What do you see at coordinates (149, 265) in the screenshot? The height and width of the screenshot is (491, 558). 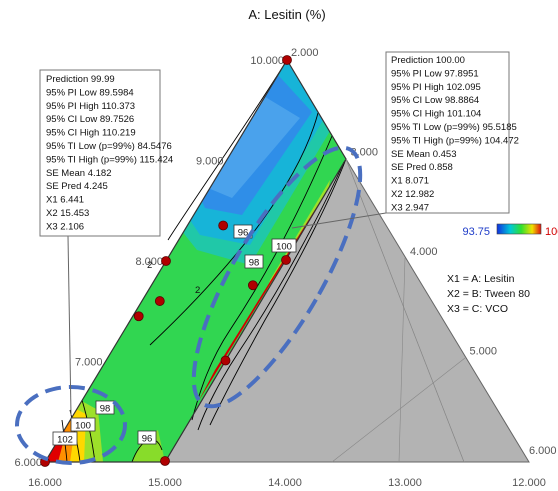 I see `edge-label-left: 2` at bounding box center [149, 265].